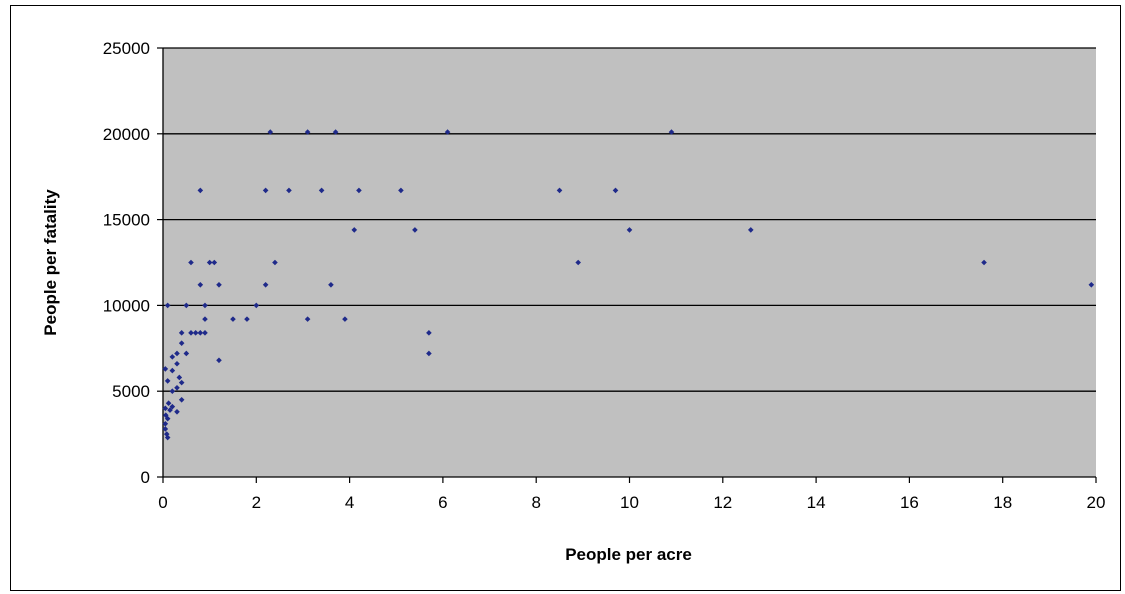 Image resolution: width=1125 pixels, height=594 pixels. Describe the element at coordinates (722, 502) in the screenshot. I see `x-tick-label: 12` at that location.